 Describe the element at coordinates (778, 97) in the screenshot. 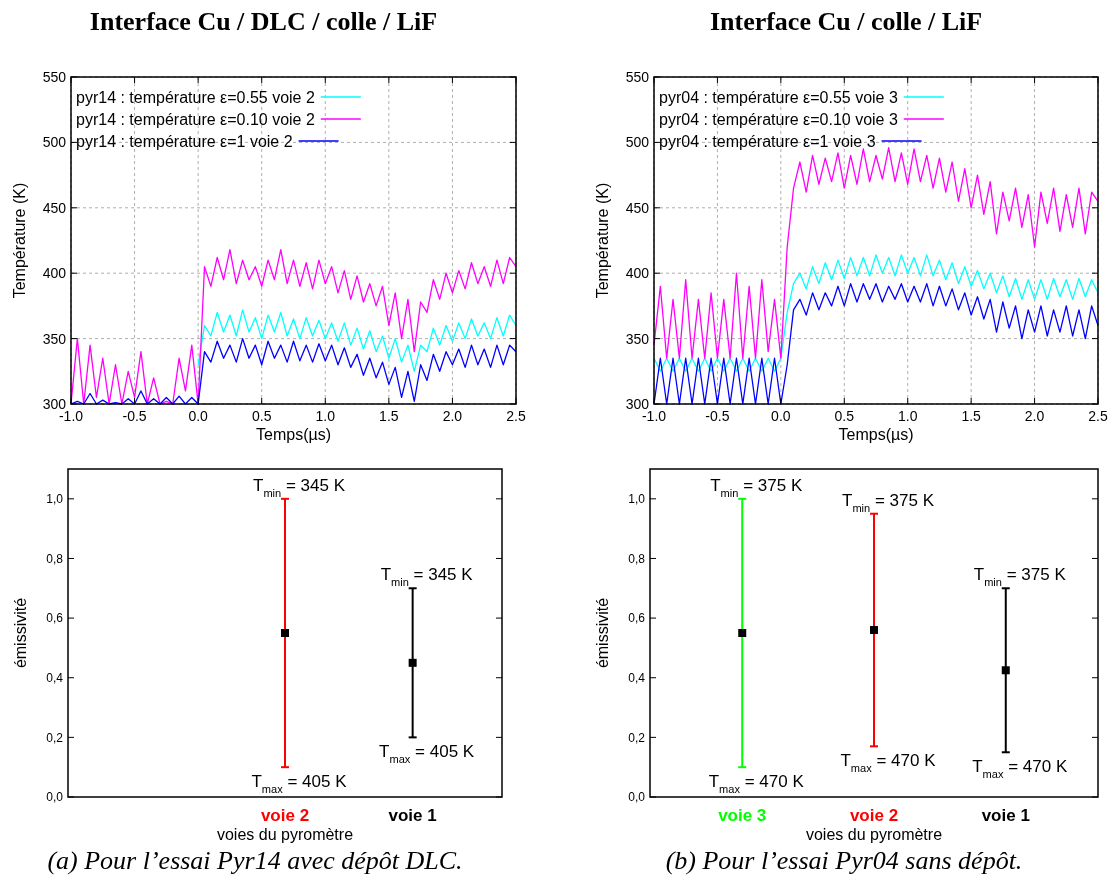

I see `legend-label: pyr04 : température ε=0.55 voie 3` at that location.